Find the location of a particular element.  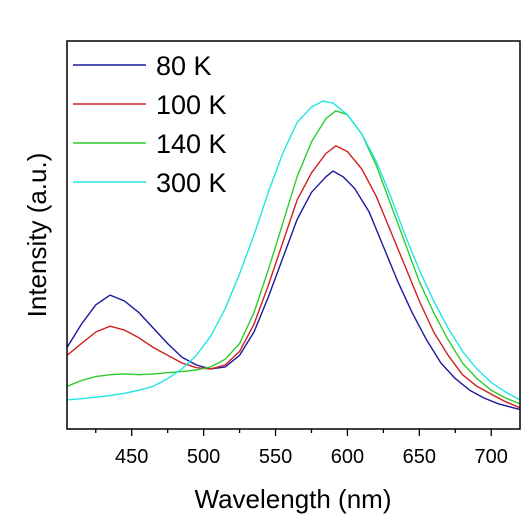

legend-label: 140 K is located at coordinates (191, 144).